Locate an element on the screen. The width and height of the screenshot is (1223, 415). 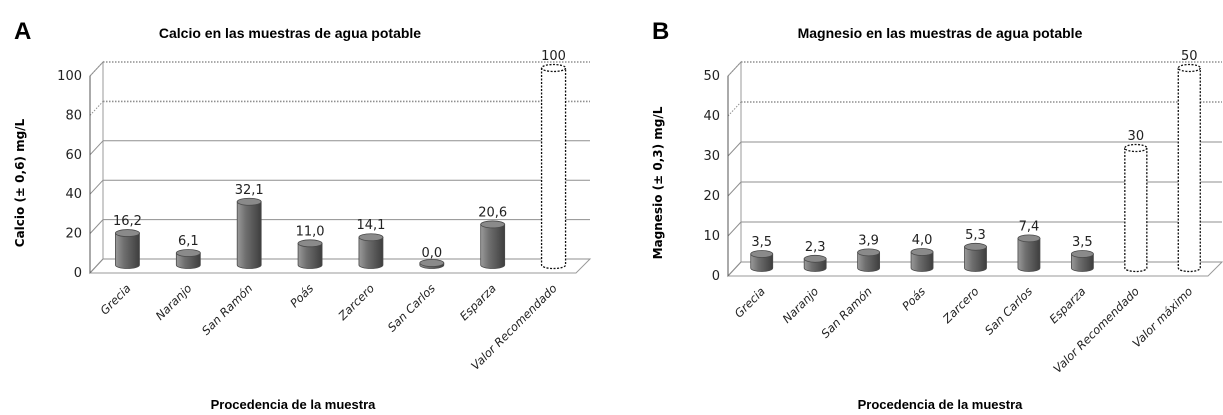
data-label: 14,1 is located at coordinates (370, 225).